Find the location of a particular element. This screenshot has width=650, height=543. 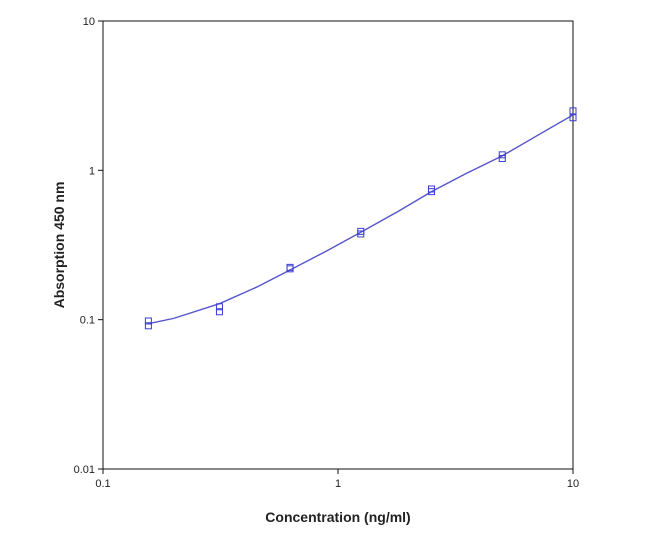

y-axis-title: Absorption 450 nm is located at coordinates (59, 245).